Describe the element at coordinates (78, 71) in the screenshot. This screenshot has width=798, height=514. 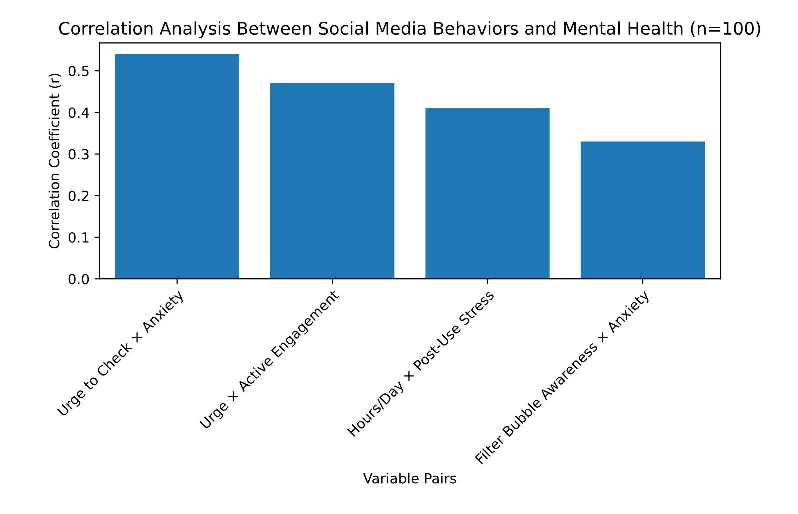
I see `y-tick-label: 0.5` at that location.